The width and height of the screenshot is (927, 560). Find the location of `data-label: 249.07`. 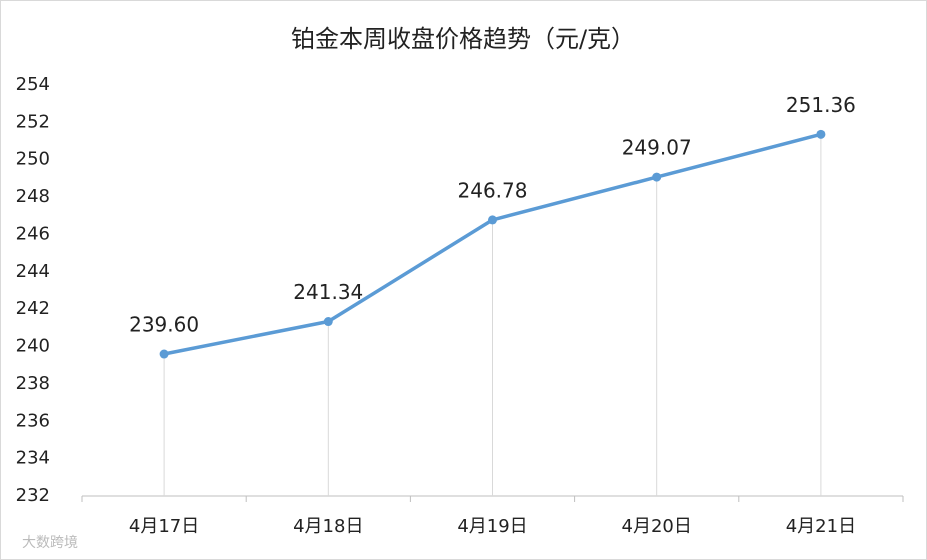

data-label: 249.07 is located at coordinates (657, 148).